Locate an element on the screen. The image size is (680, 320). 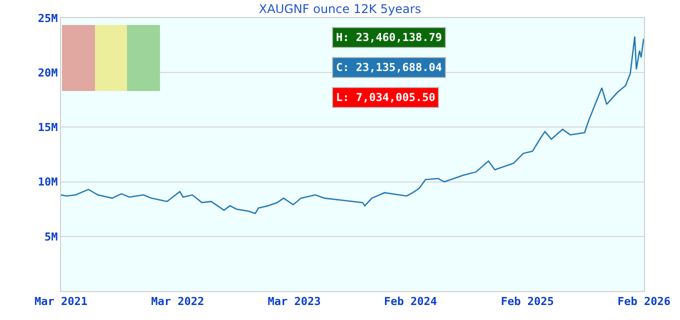
y-tick-label: 10M is located at coordinates (48, 182).